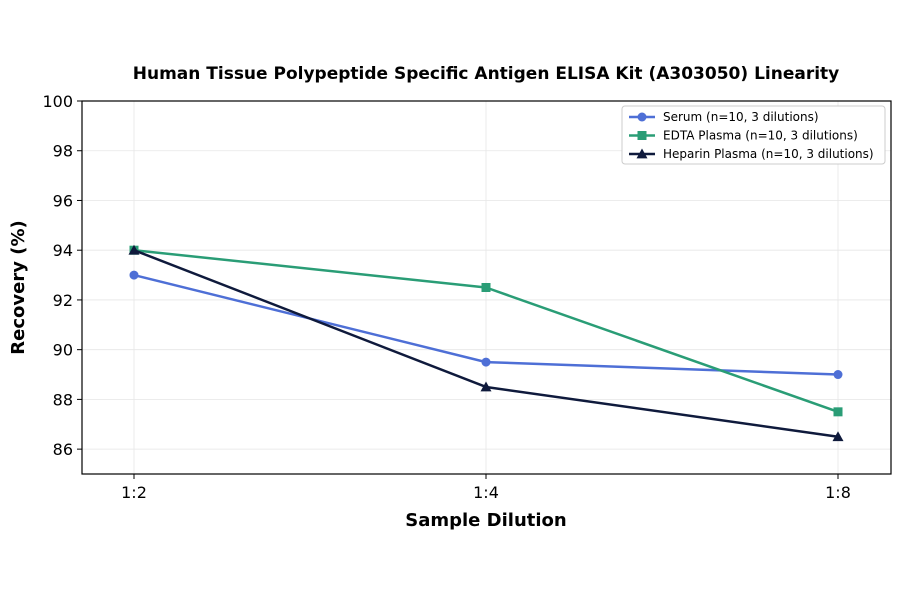 The width and height of the screenshot is (900, 594). Describe the element at coordinates (838, 492) in the screenshot. I see `x-tick-label: 1:8` at that location.